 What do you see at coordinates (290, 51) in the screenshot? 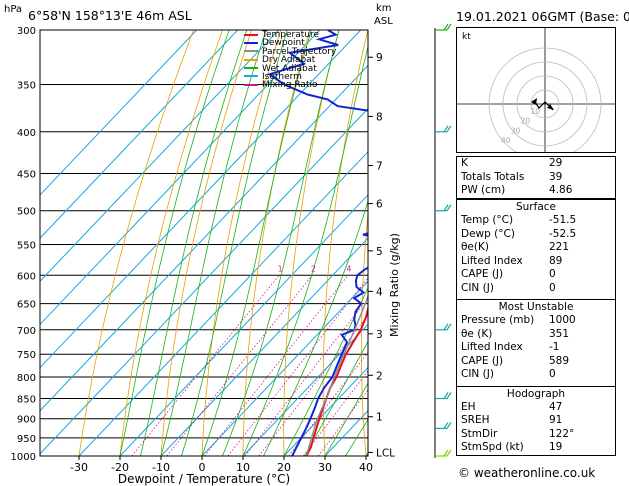
I see `legend-item: Parcel Trajectory` at bounding box center [290, 51].